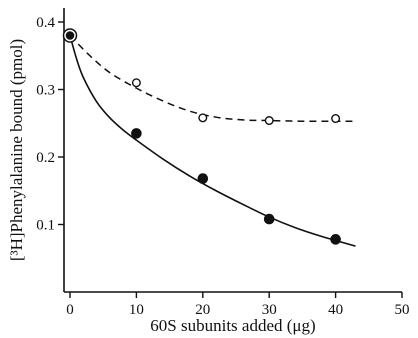 The image size is (418, 338). Describe the element at coordinates (45, 91) in the screenshot. I see `y-tick-label: 0.3` at that location.